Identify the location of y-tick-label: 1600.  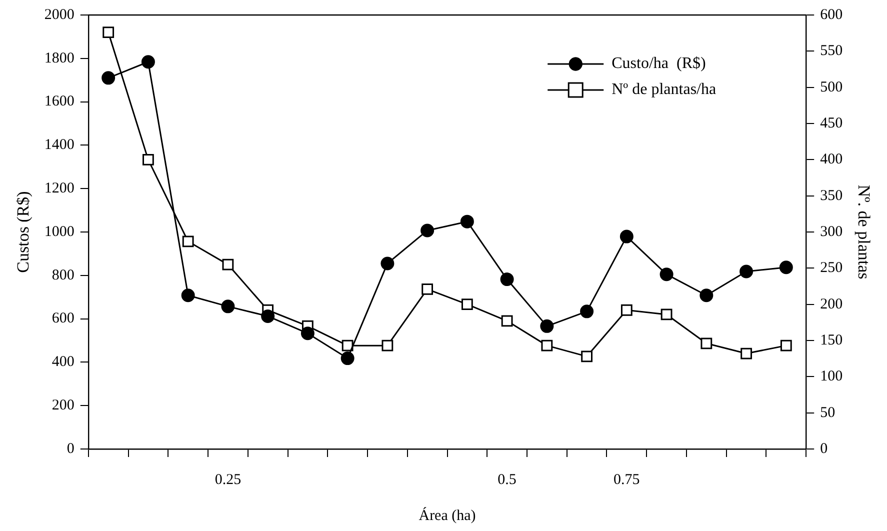
(59, 102).